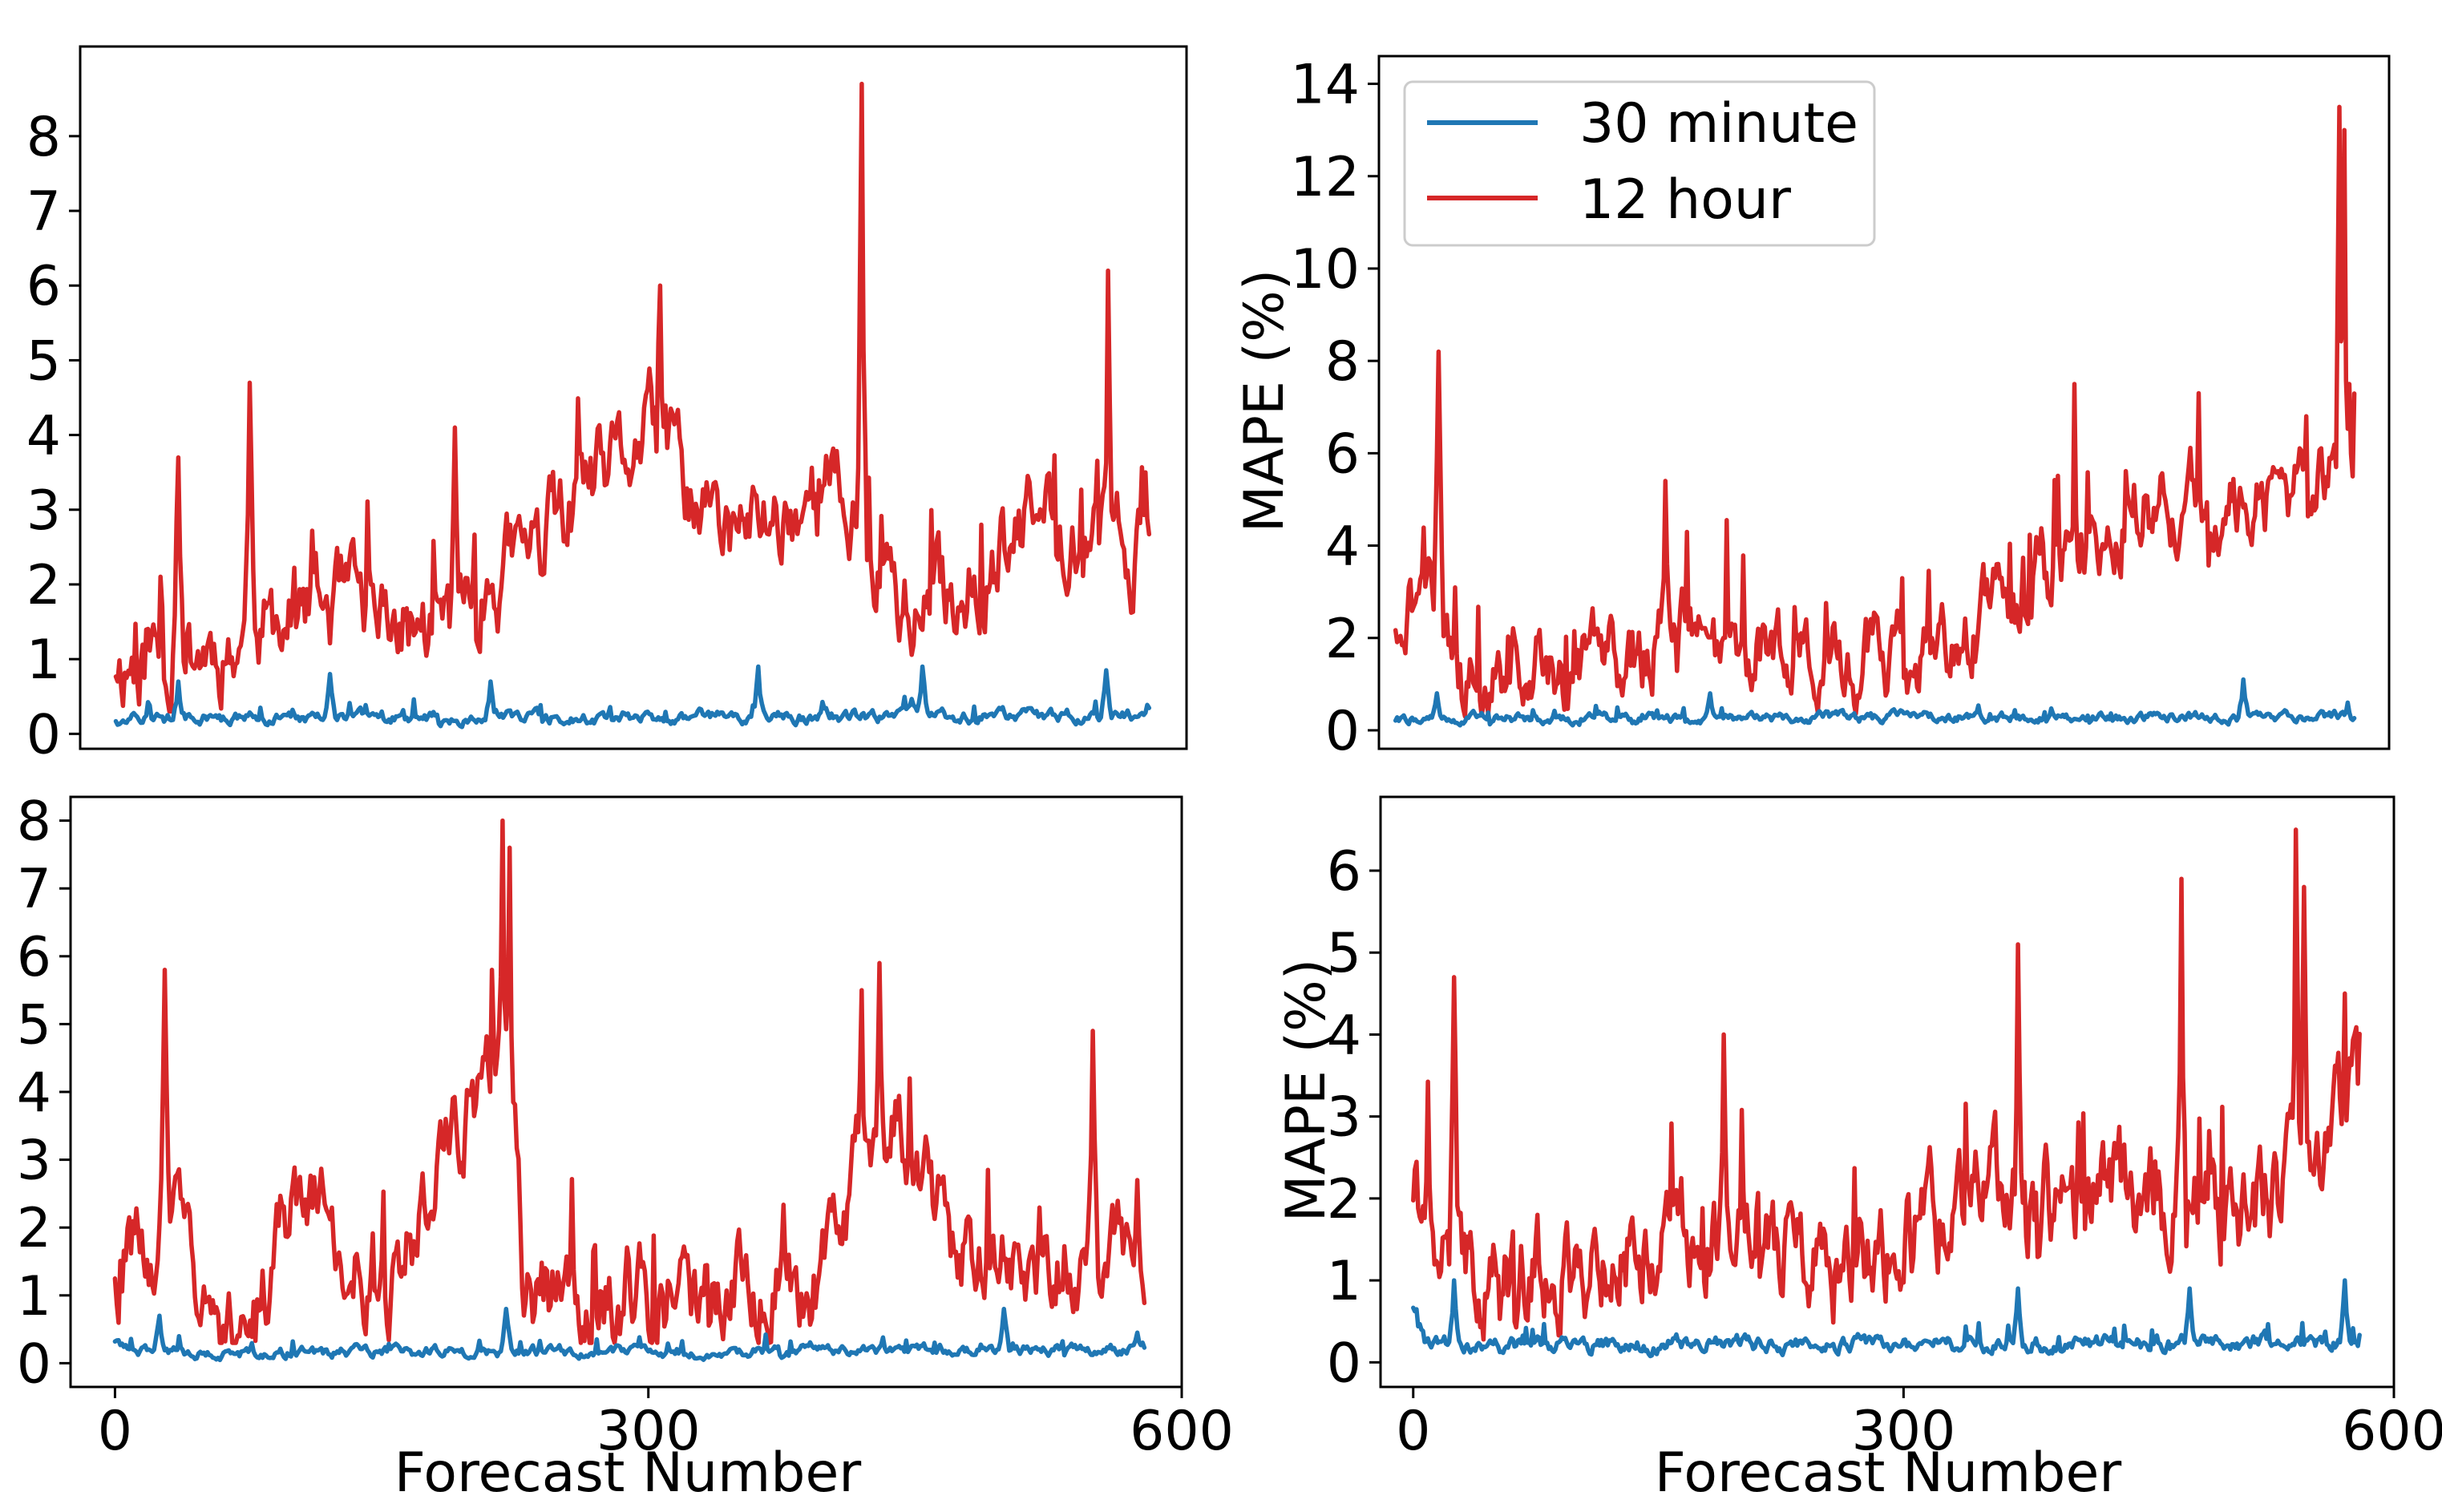 The image size is (2442, 1512). What do you see at coordinates (43, 734) in the screenshot?
I see `ytick-label-top-left-0: 0` at bounding box center [43, 734].